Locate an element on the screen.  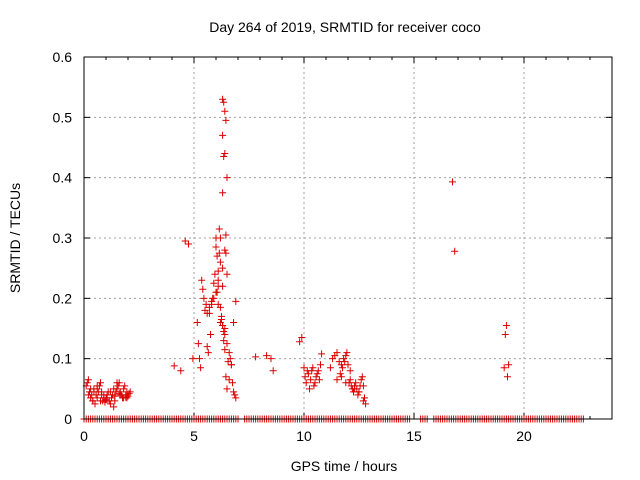
y-tick-labels: 0 0.1 0.2 0.3 0.4 0.5 0.6 is located at coordinates (63, 238).